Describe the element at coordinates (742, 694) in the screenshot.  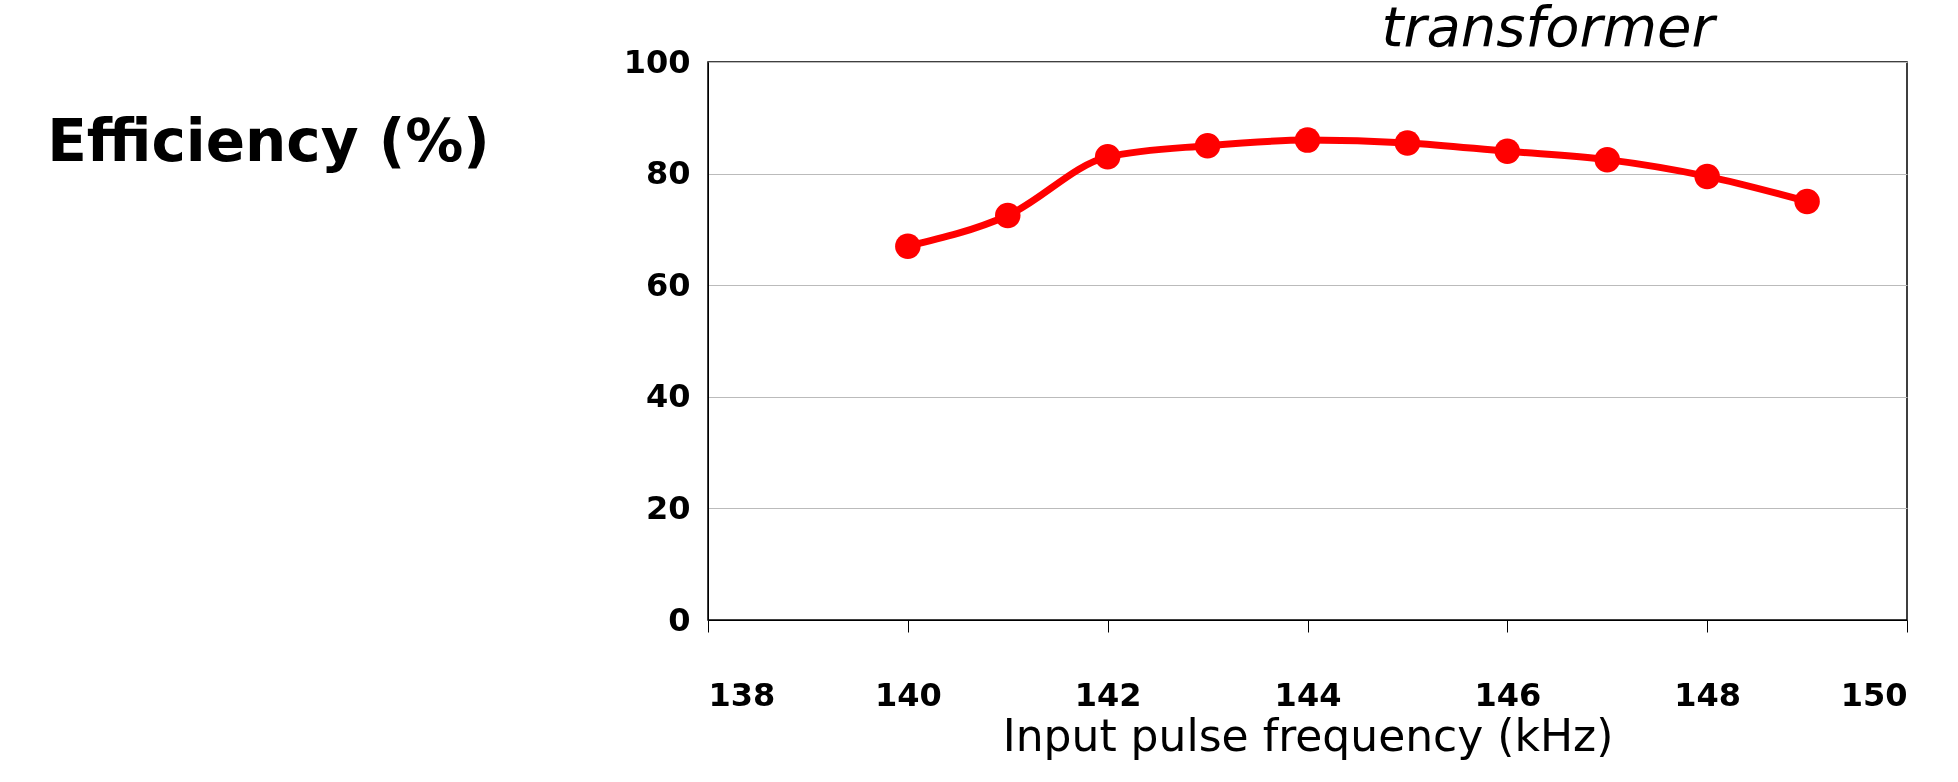
I see `x-tick-label: 138` at that location.